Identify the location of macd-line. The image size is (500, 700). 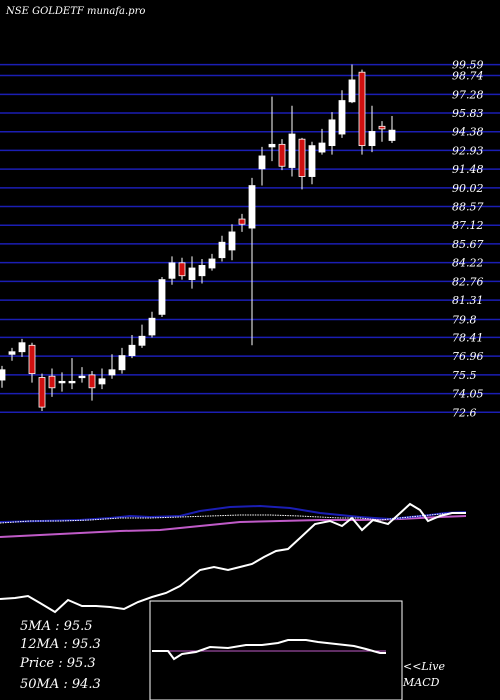
(269, 650).